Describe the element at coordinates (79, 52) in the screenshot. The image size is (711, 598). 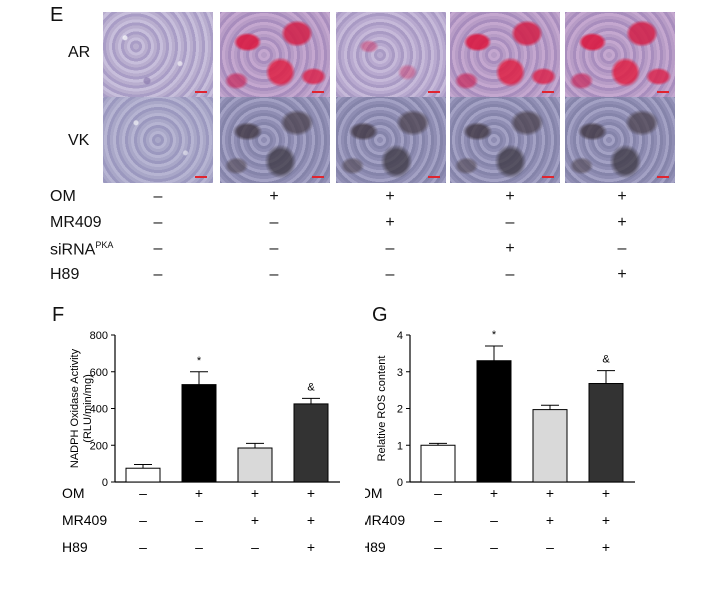
I see `row-label-ar: AR` at that location.